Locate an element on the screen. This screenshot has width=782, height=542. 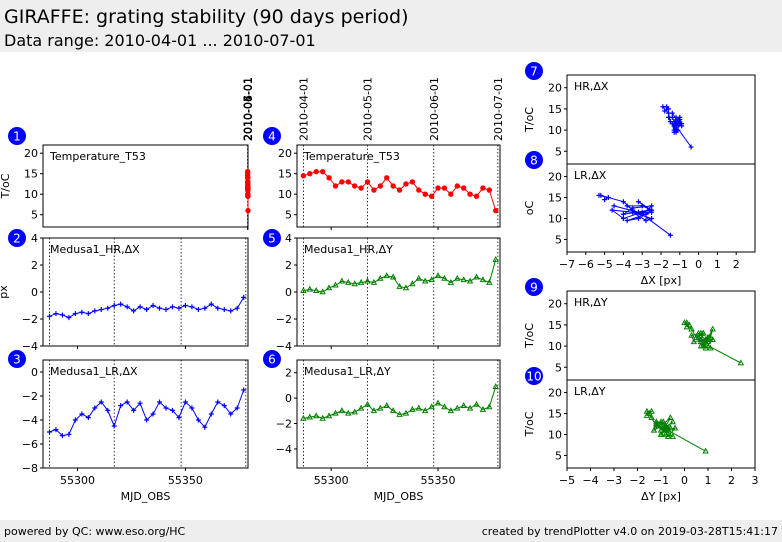
series-line is located at coordinates (400, 402).